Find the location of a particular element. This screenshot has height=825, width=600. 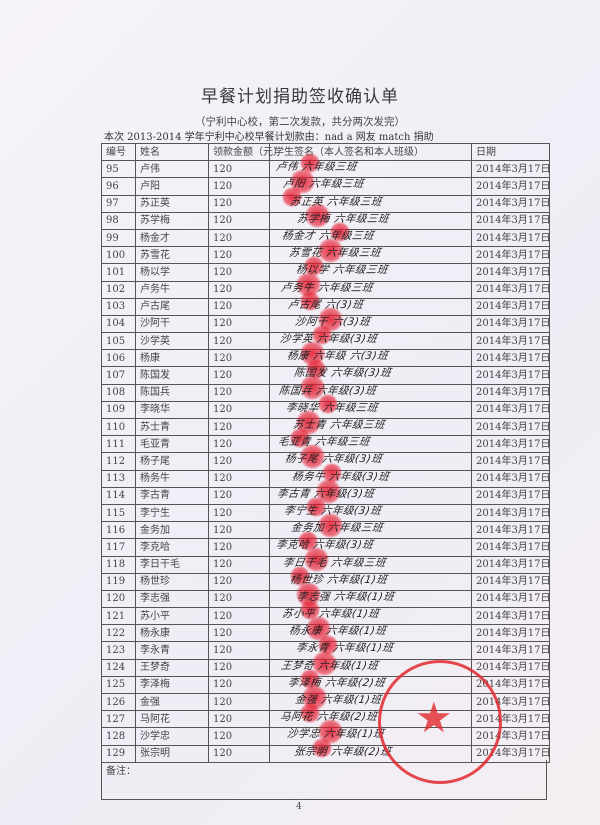

row-number-cell: 107 is located at coordinates (118, 375).